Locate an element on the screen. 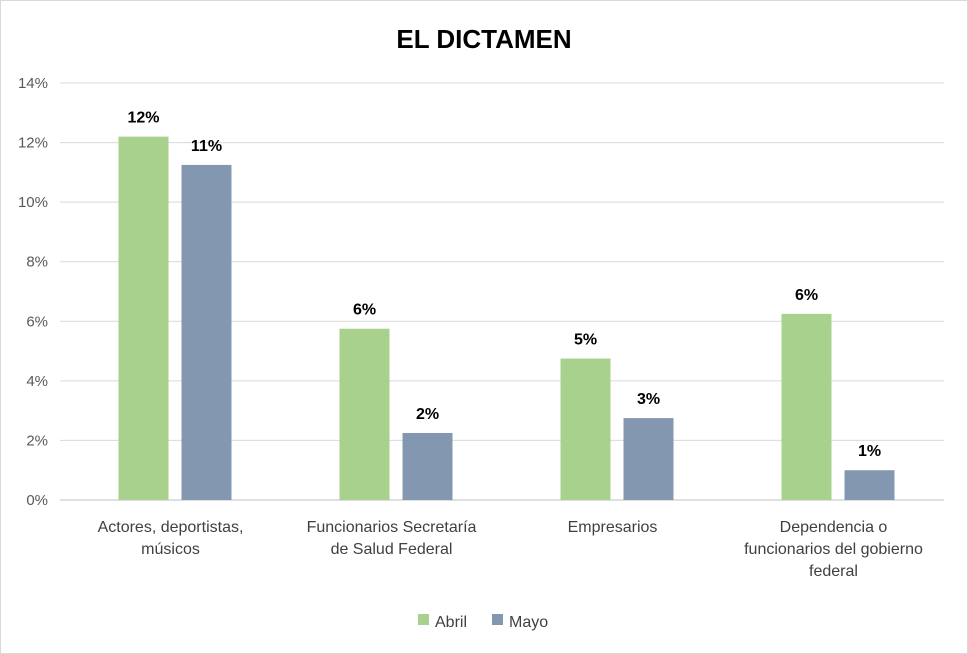 Image resolution: width=968 pixels, height=654 pixels. data-label: 12% is located at coordinates (143, 118).